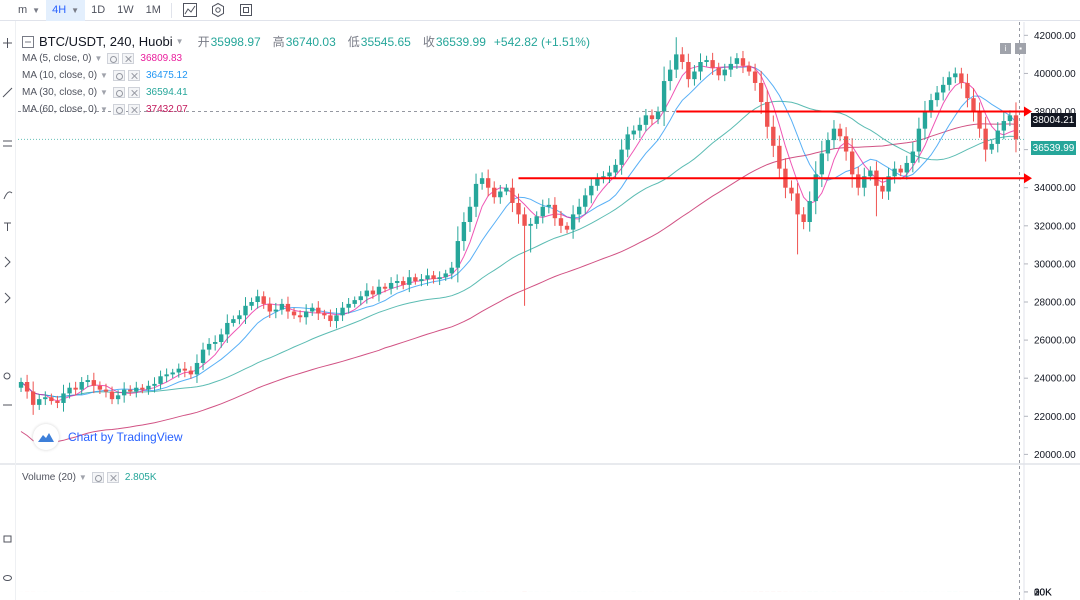 The height and width of the screenshot is (600, 1080). I want to click on ma-label: MA (30, close, 0), so click(60, 92).